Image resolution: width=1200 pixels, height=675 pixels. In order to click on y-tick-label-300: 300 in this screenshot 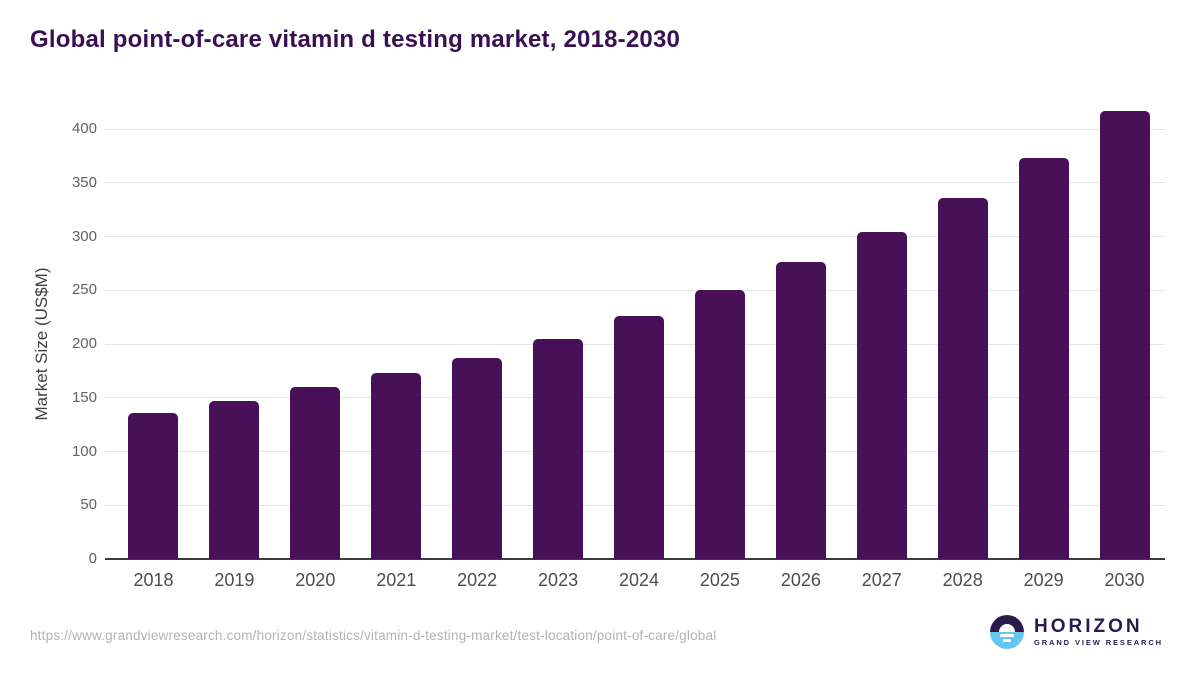, I will do `click(84, 236)`.